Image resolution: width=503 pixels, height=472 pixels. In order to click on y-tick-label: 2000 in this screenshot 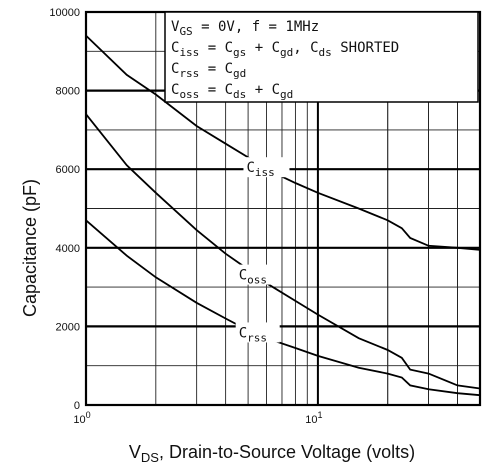, I will do `click(68, 327)`.